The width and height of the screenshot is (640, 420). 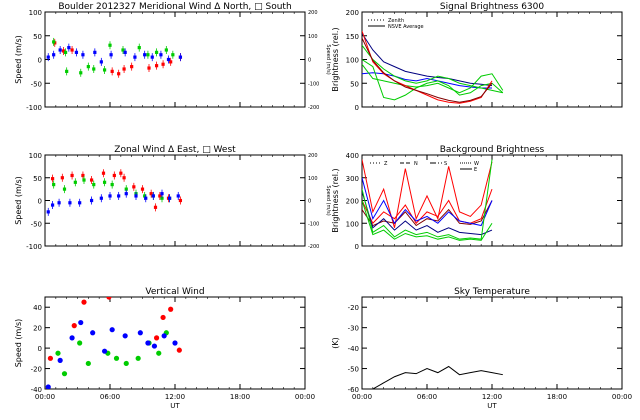 I want to click on y-tick-label: 150, so click(x=352, y=37).